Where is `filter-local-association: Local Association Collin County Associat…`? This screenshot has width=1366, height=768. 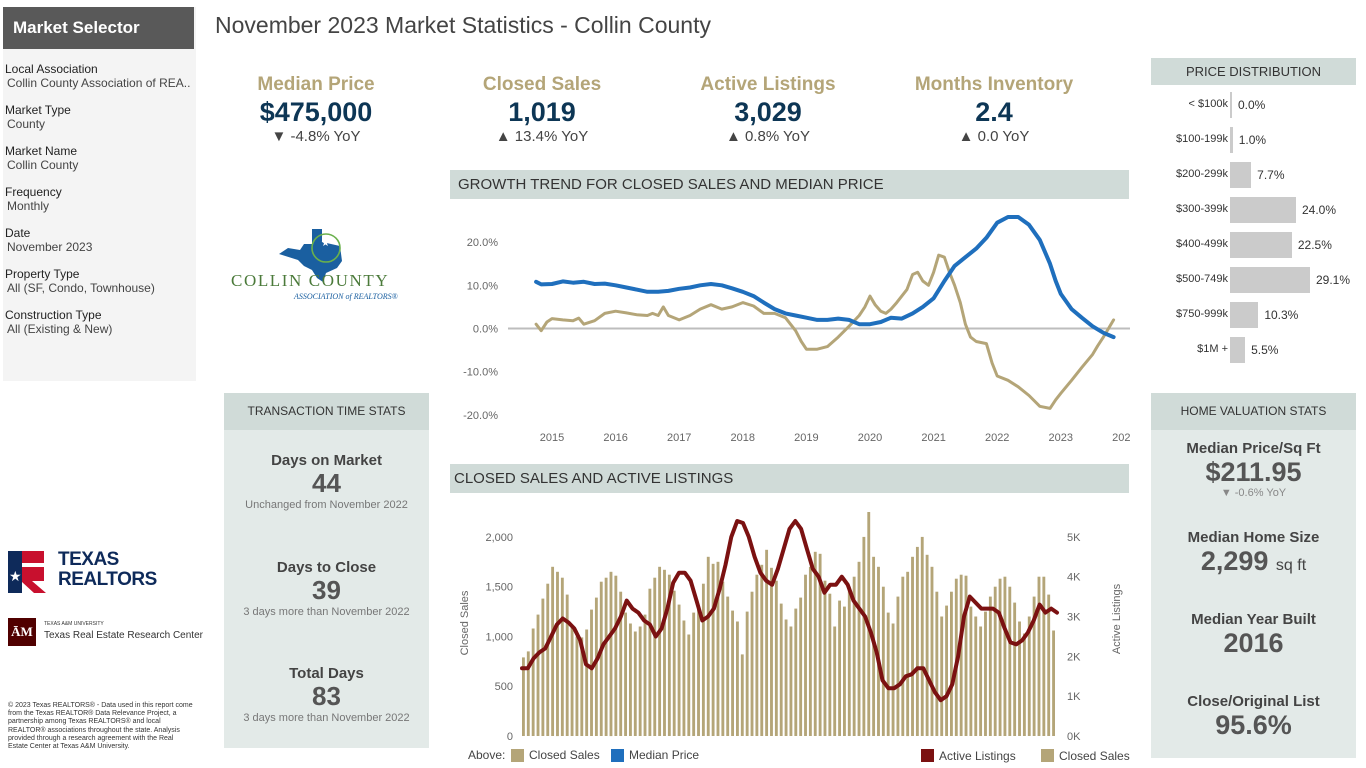
filter-local-association: Local Association Collin County Associat… is located at coordinates (99, 76).